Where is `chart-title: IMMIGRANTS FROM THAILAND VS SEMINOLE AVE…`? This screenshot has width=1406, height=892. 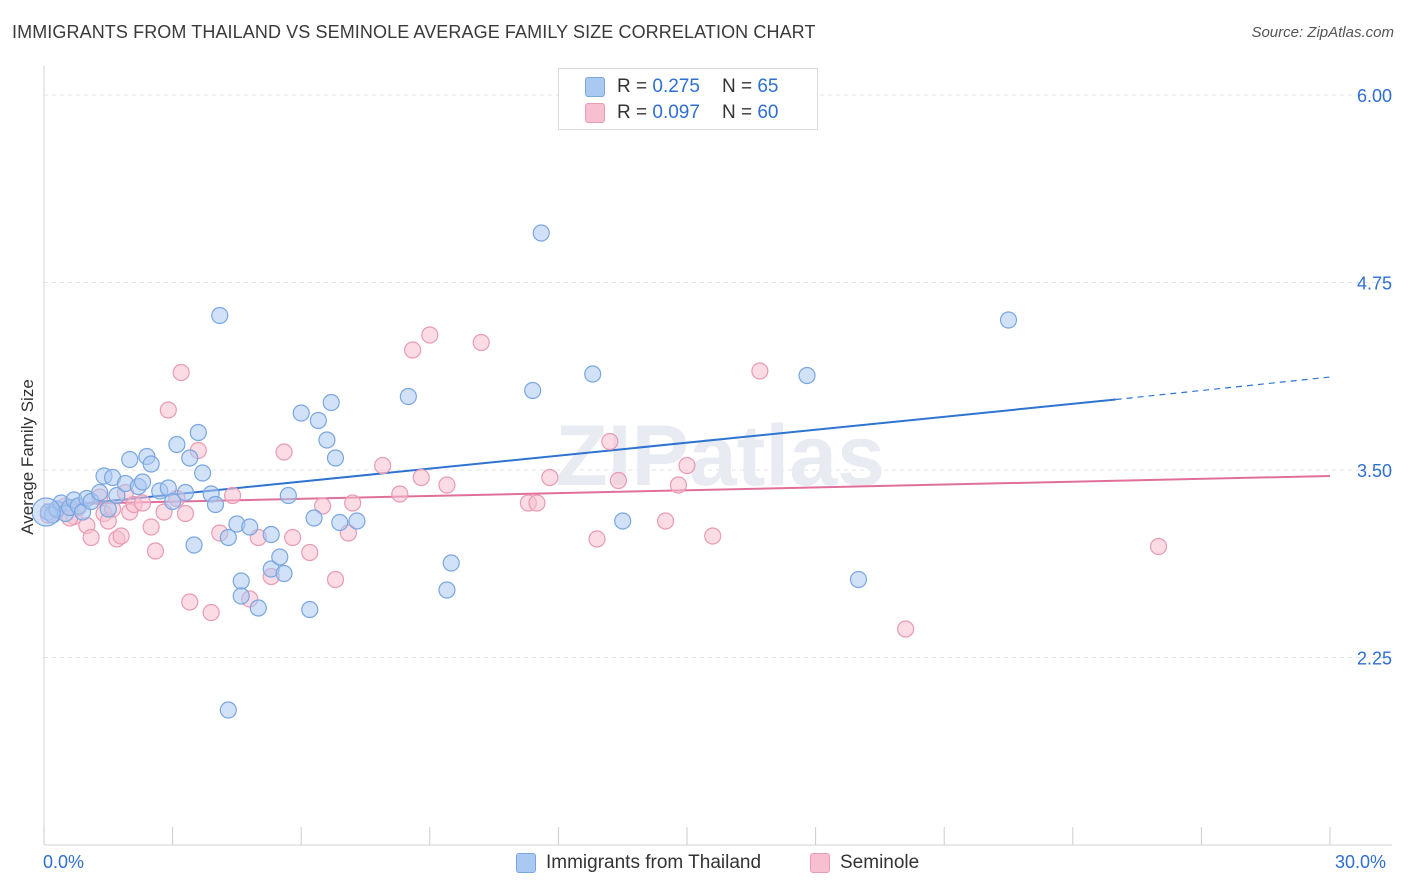 chart-title: IMMIGRANTS FROM THAILAND VS SEMINOLE AVE… is located at coordinates (414, 32).